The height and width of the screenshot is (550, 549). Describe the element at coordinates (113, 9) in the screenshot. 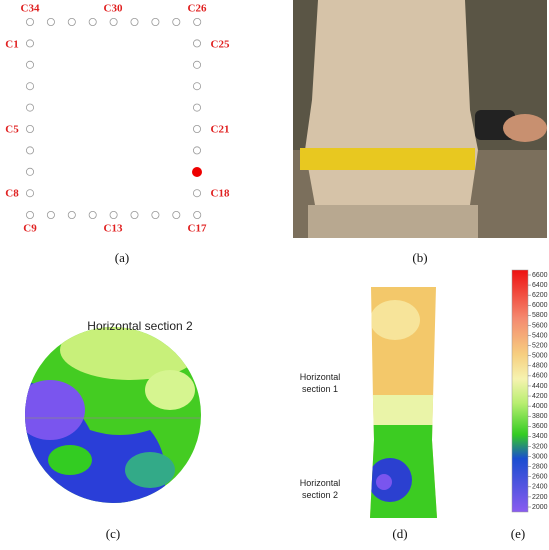

I see `sensor-label: C30` at that location.